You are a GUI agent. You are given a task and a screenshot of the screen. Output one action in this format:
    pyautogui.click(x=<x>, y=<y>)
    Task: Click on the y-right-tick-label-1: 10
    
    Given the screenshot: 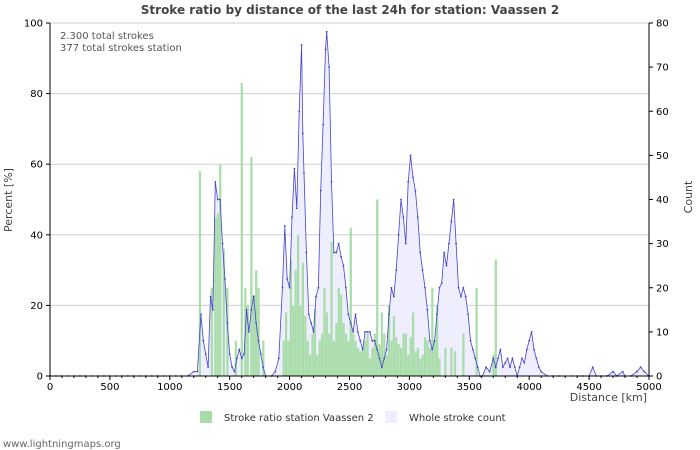 What is the action you would take?
    pyautogui.click(x=662, y=332)
    